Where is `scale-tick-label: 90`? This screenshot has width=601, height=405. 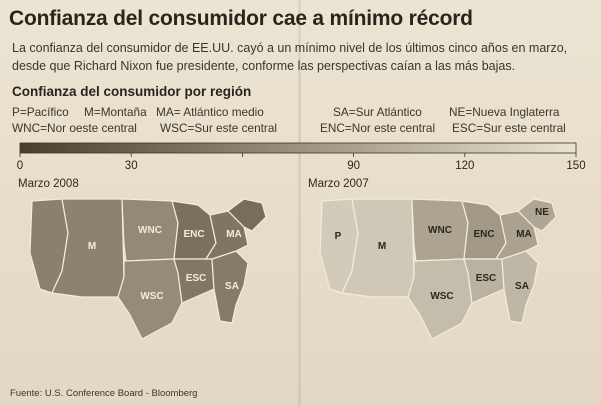
scale-tick-label: 90 is located at coordinates (353, 165).